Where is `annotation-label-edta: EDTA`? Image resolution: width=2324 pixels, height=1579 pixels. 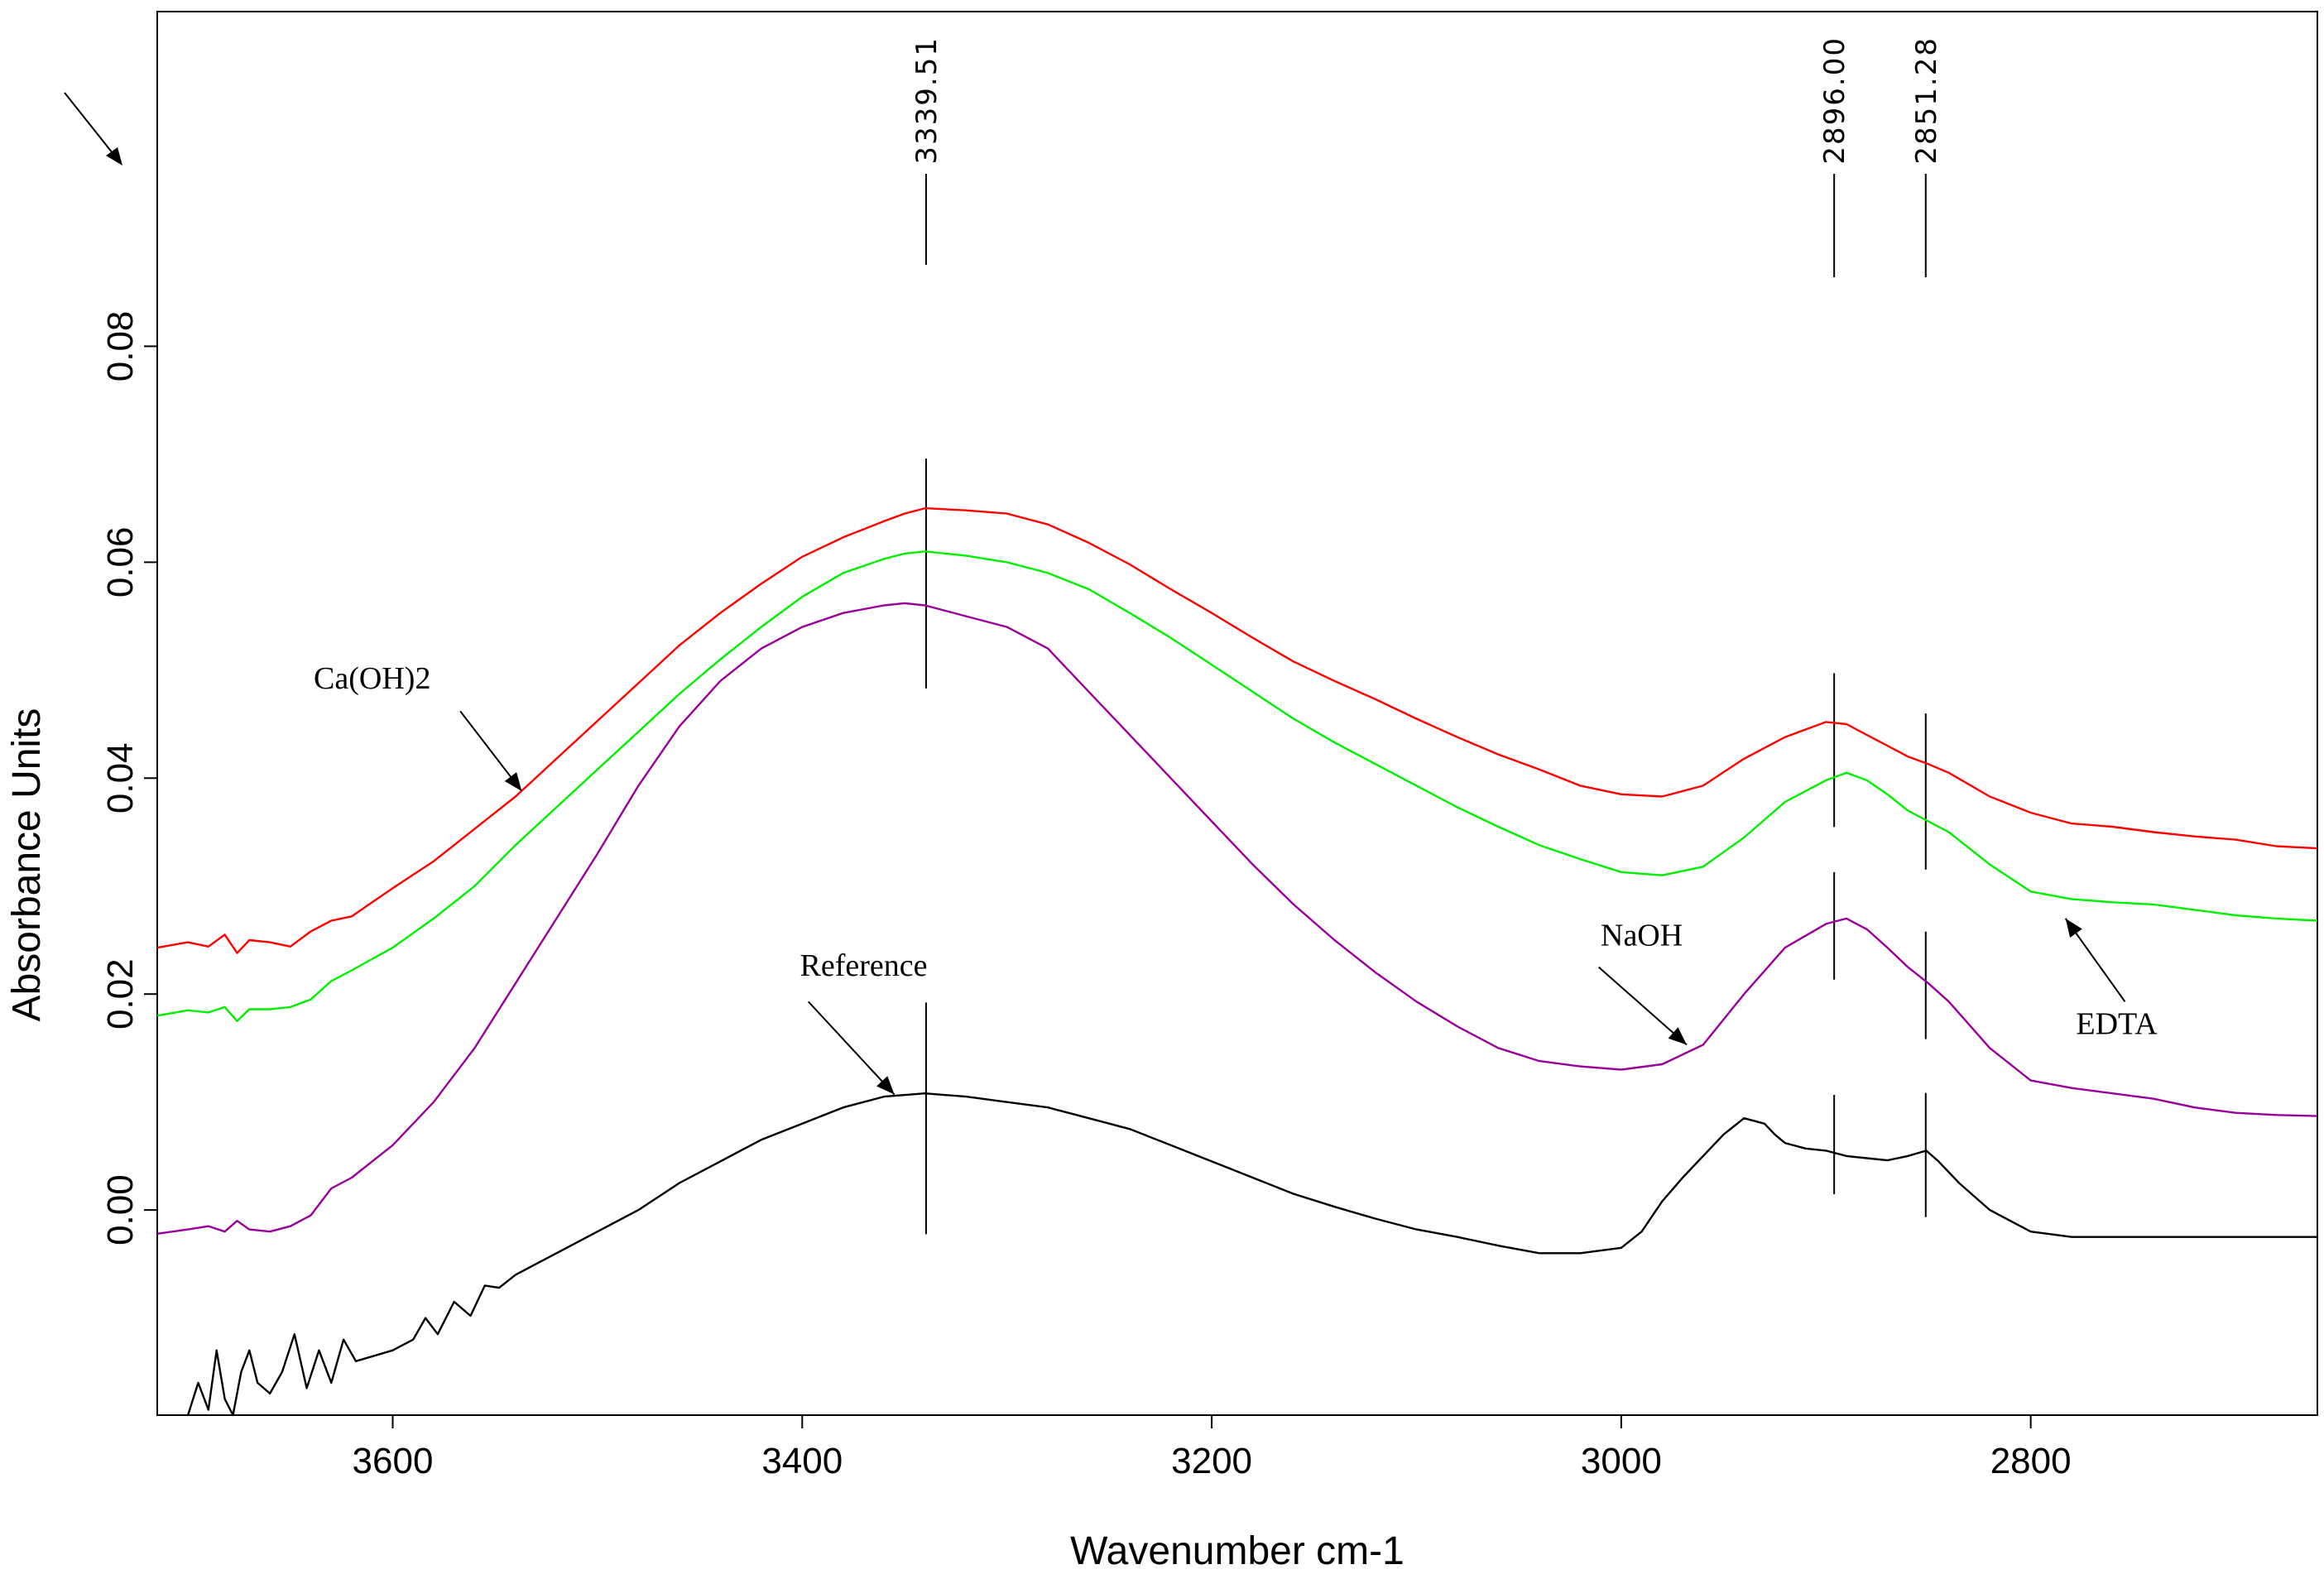 annotation-label-edta: EDTA is located at coordinates (2117, 1023).